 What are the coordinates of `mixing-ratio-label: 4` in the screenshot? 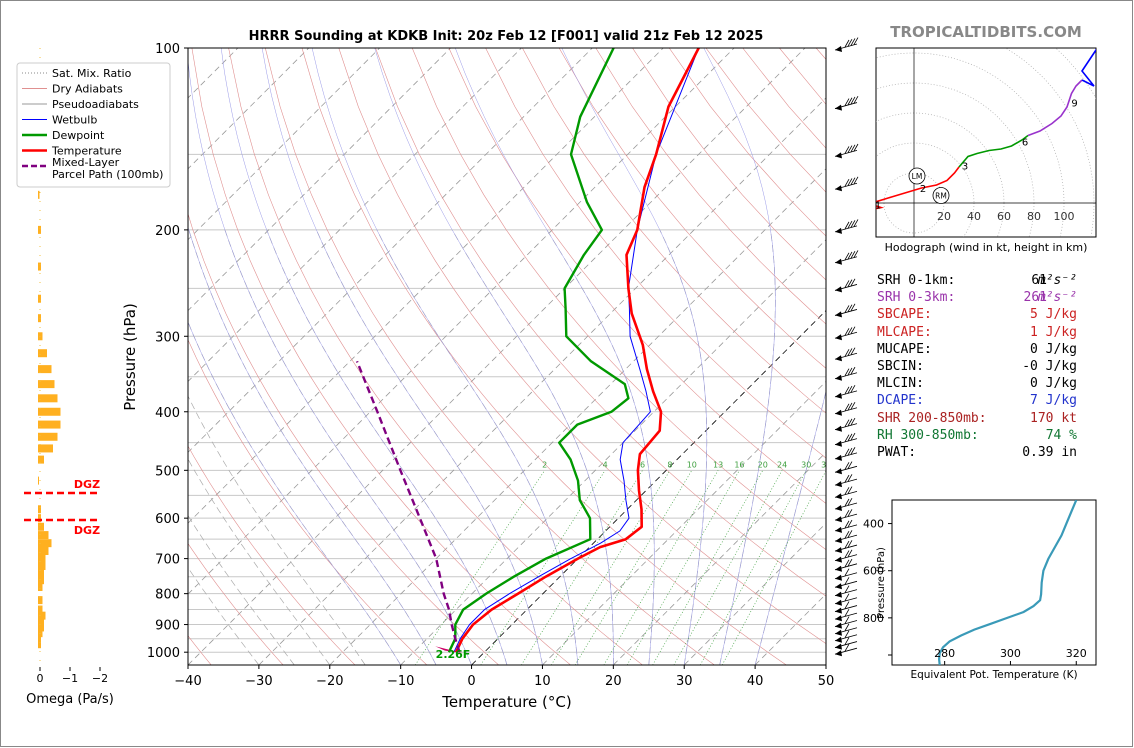 It's located at (605, 464).